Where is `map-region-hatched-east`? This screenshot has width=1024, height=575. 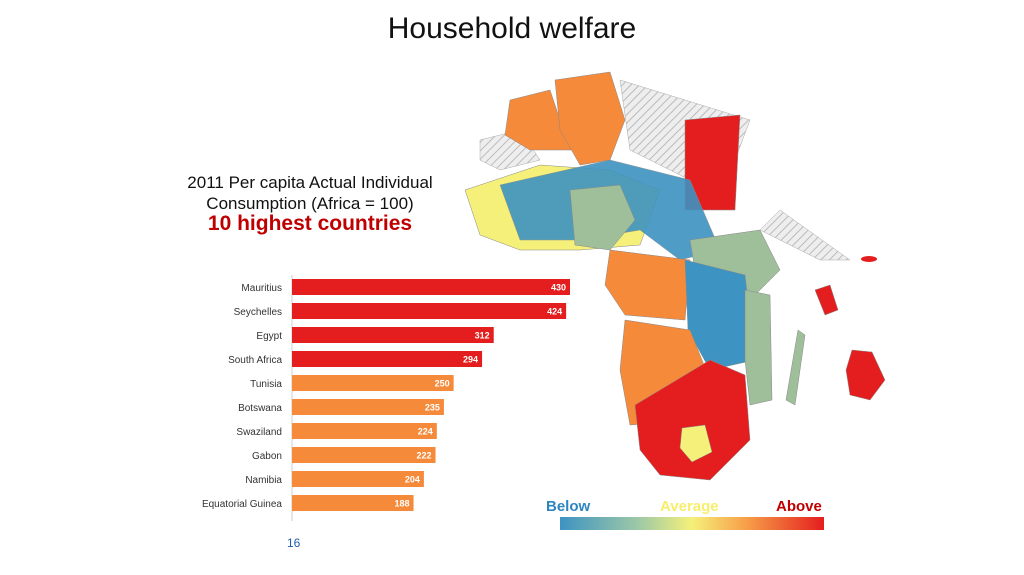 map-region-hatched-east is located at coordinates (805, 235).